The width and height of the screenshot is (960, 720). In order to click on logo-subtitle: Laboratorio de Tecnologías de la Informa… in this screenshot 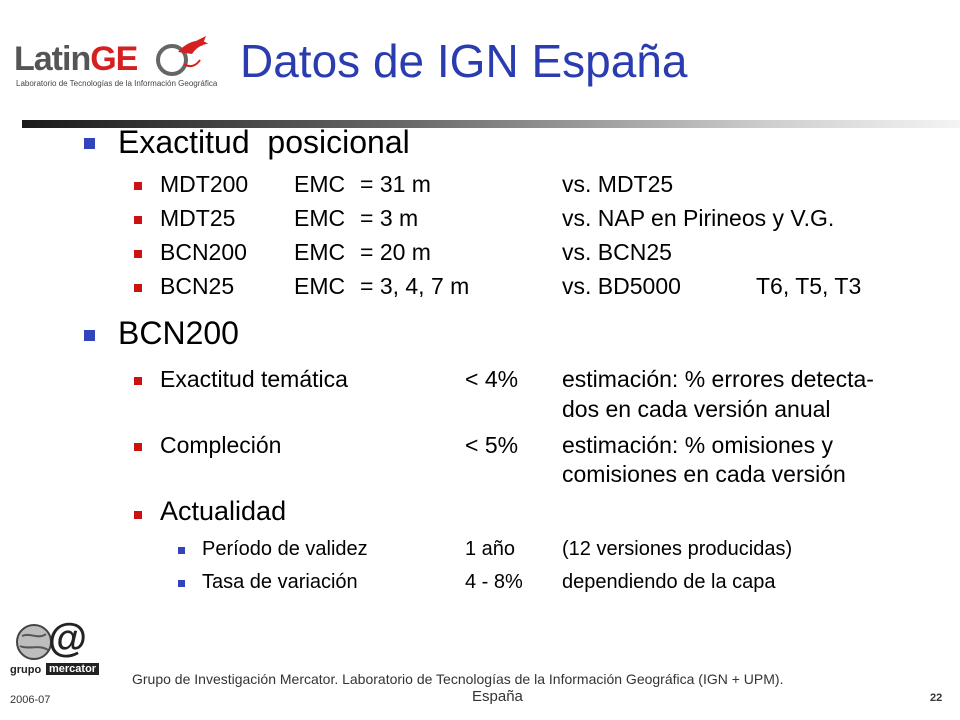, I will do `click(117, 83)`.